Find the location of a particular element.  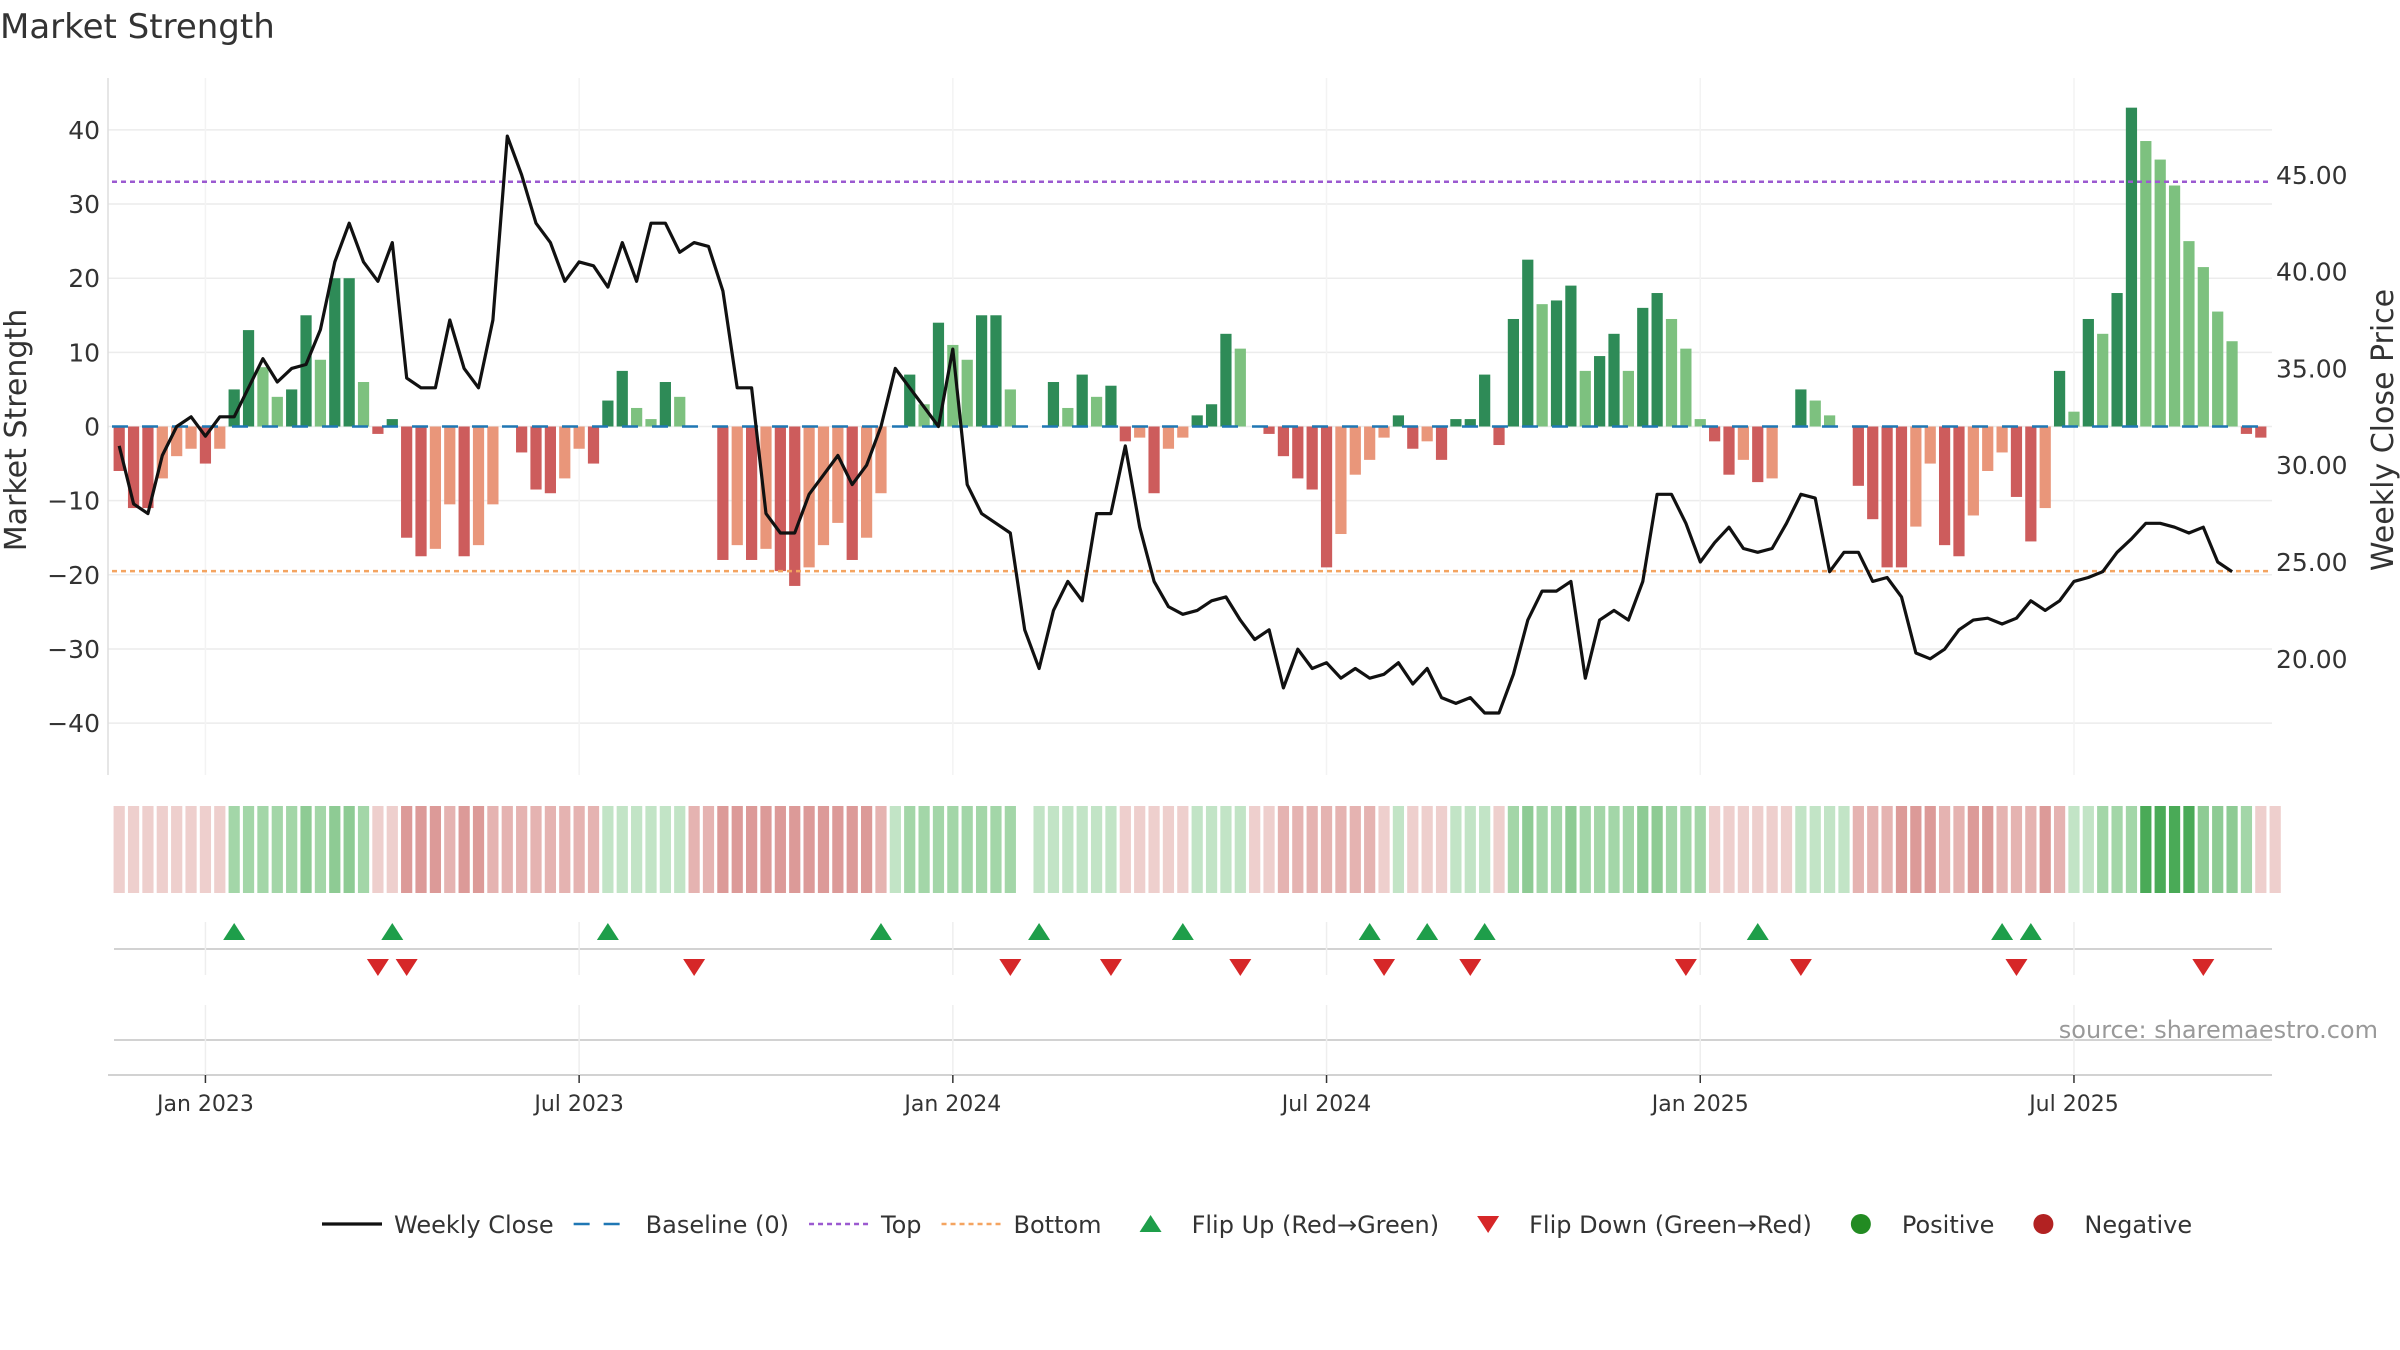

left-tick-label: −30 is located at coordinates (73, 649).